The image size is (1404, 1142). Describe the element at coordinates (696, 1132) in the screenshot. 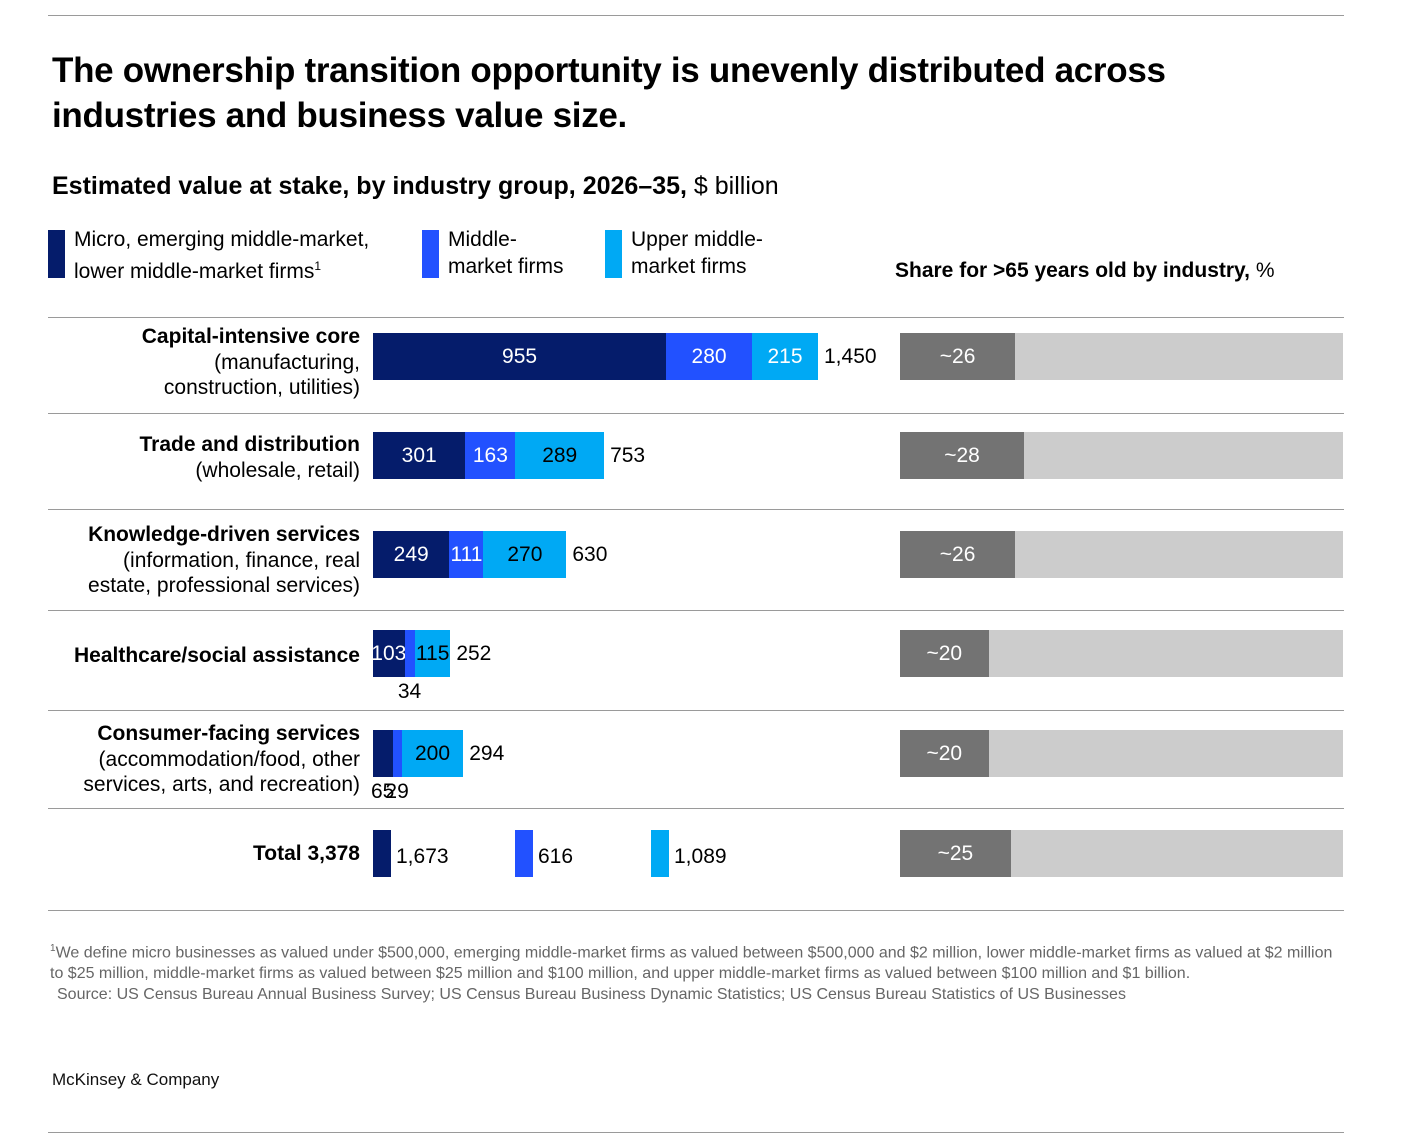

I see `bottom-rule` at that location.